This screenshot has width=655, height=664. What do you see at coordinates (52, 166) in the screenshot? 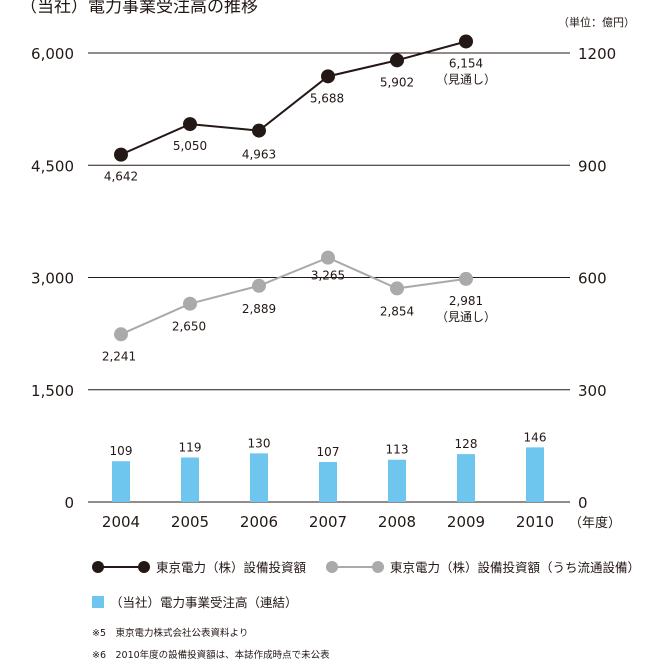
I see `left-tick-label: 4,500` at bounding box center [52, 166].